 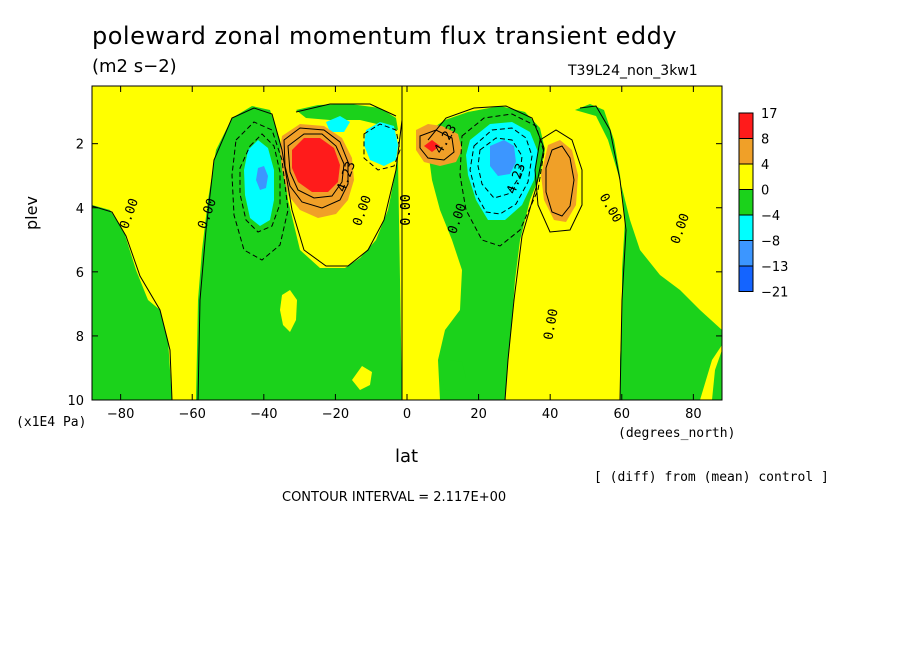 I want to click on x-tick-label: −80, so click(x=120, y=414).